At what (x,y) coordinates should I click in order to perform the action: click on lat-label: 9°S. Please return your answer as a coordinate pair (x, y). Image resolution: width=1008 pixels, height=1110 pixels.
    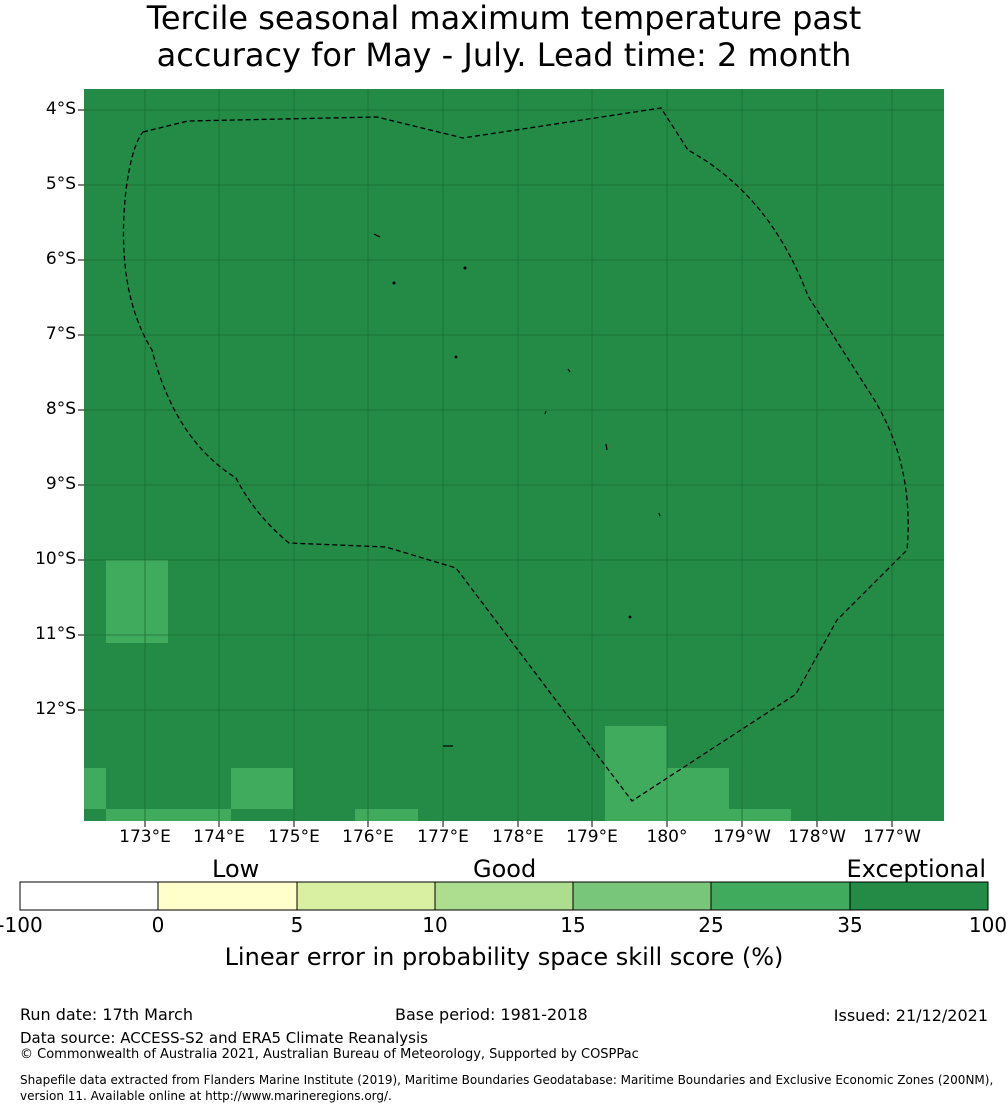
    Looking at the image, I should click on (60, 484).